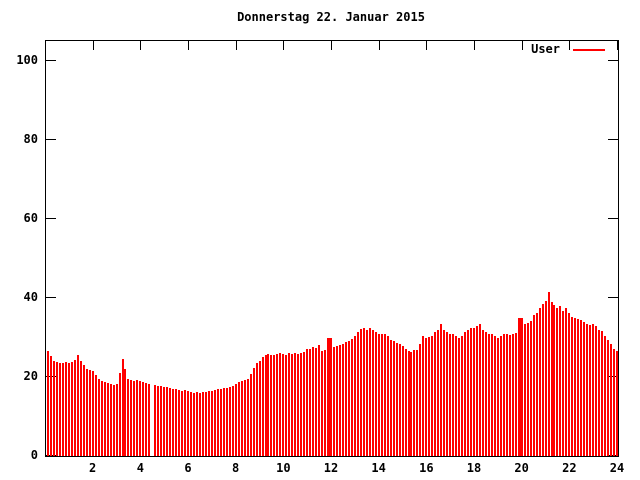 The height and width of the screenshot is (480, 640). I want to click on x-tick-label: 20, so click(521, 468).